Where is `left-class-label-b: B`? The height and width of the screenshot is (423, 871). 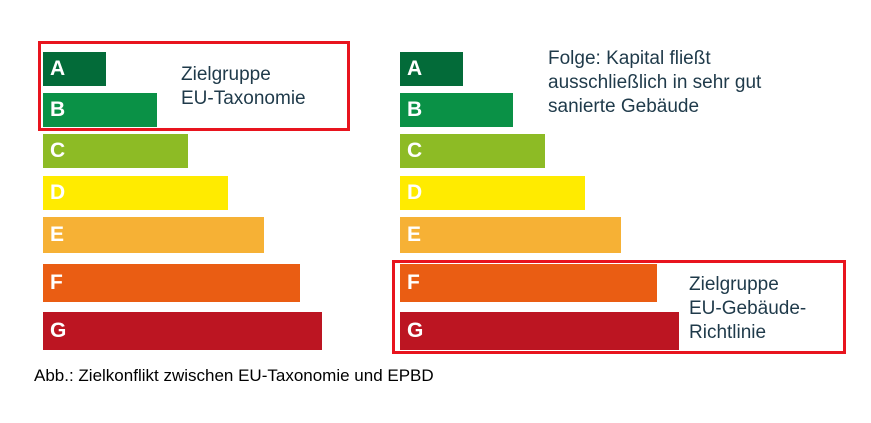
left-class-label-b: B is located at coordinates (58, 109).